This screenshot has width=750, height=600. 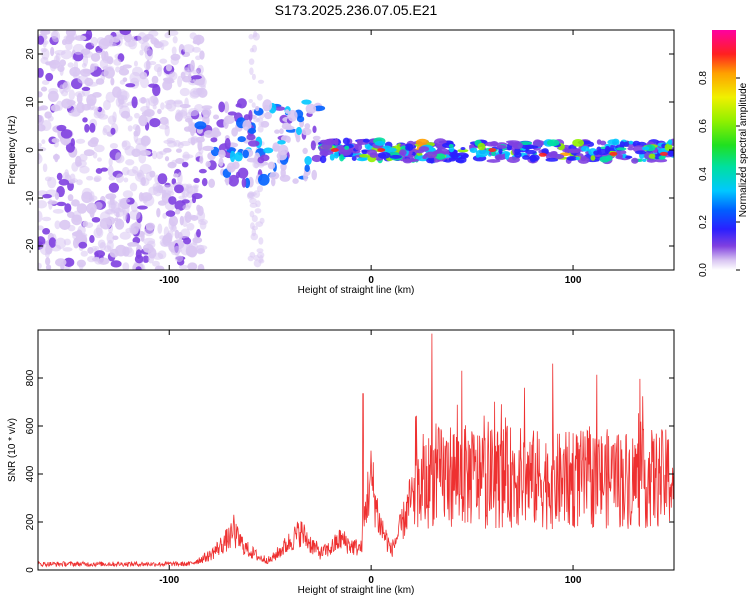 What do you see at coordinates (30, 473) in the screenshot?
I see `snr-y-tick-label: 400` at bounding box center [30, 473].